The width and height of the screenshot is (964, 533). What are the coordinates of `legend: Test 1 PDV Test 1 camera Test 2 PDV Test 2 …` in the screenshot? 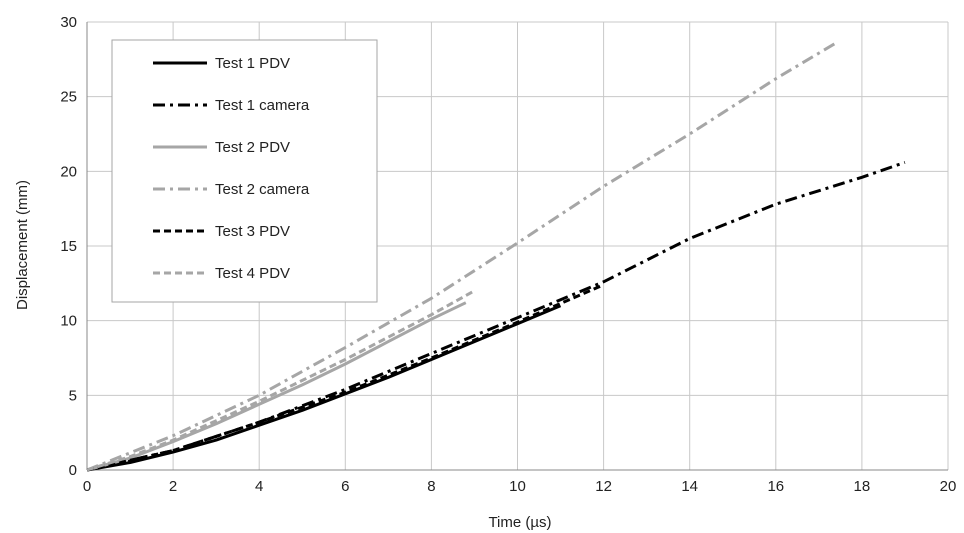 It's located at (244, 171).